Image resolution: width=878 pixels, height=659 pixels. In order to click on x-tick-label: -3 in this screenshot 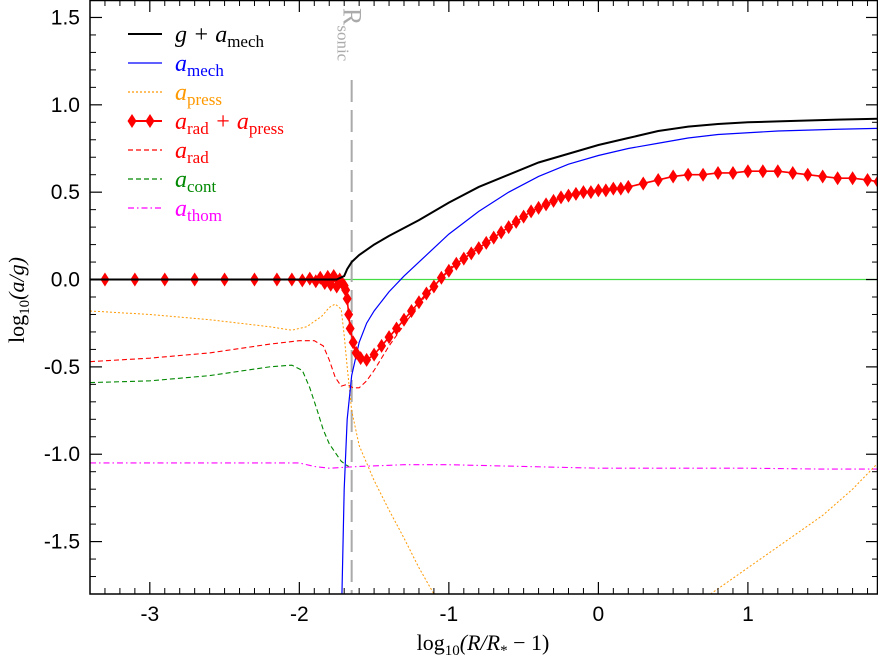, I will do `click(149, 614)`.